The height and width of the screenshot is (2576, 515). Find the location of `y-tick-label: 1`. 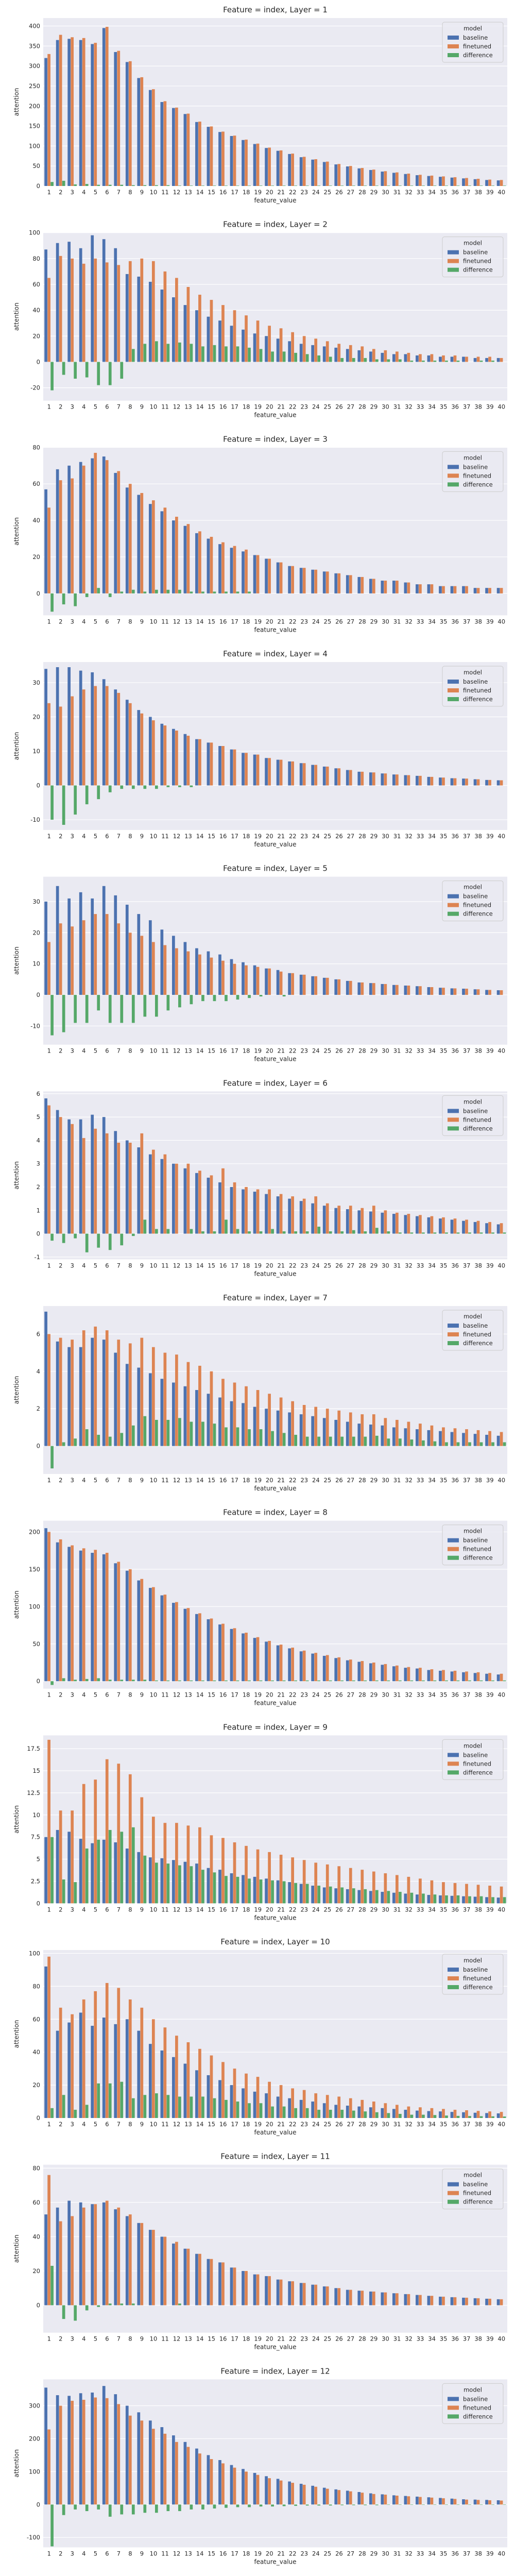

y-tick-label: 1 is located at coordinates (38, 1210).